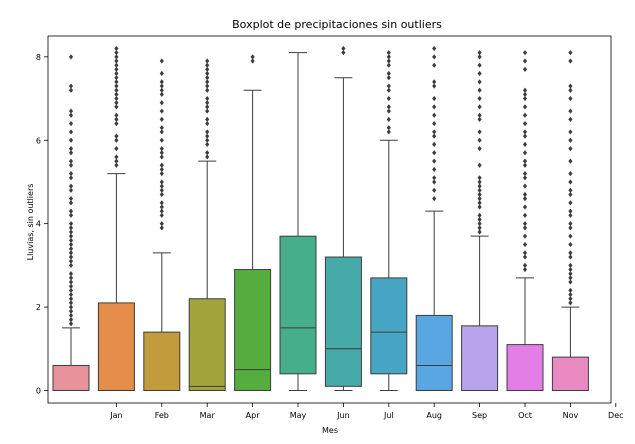 The width and height of the screenshot is (635, 444). I want to click on y-tick-label-2: 4, so click(38, 224).